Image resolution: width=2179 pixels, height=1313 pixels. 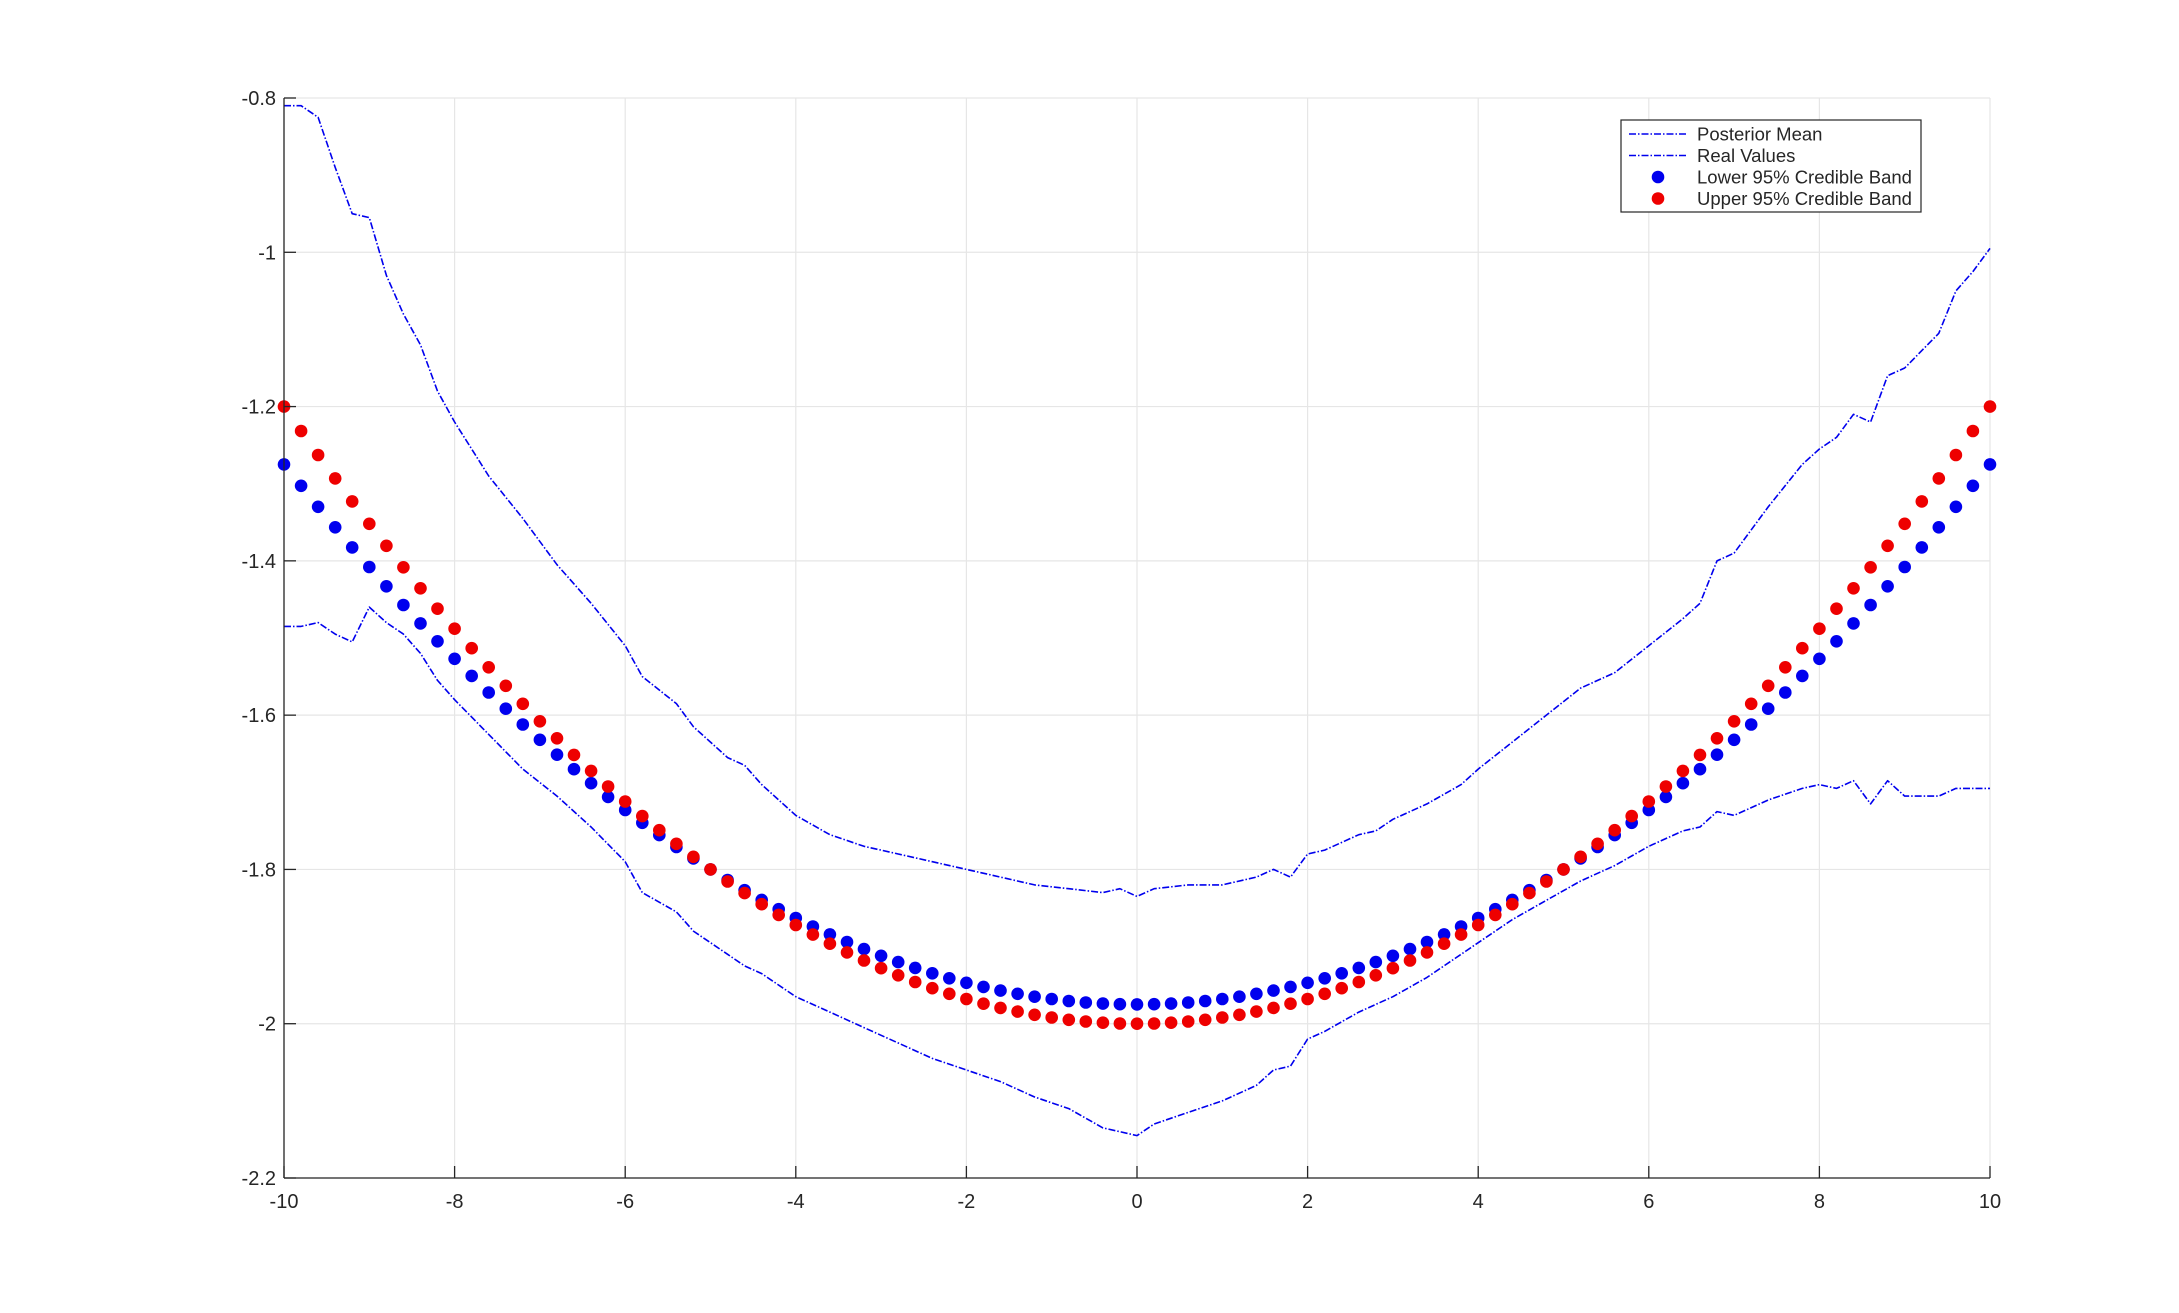 What do you see at coordinates (259, 99) in the screenshot?
I see `y-tick-label: -0.8` at bounding box center [259, 99].